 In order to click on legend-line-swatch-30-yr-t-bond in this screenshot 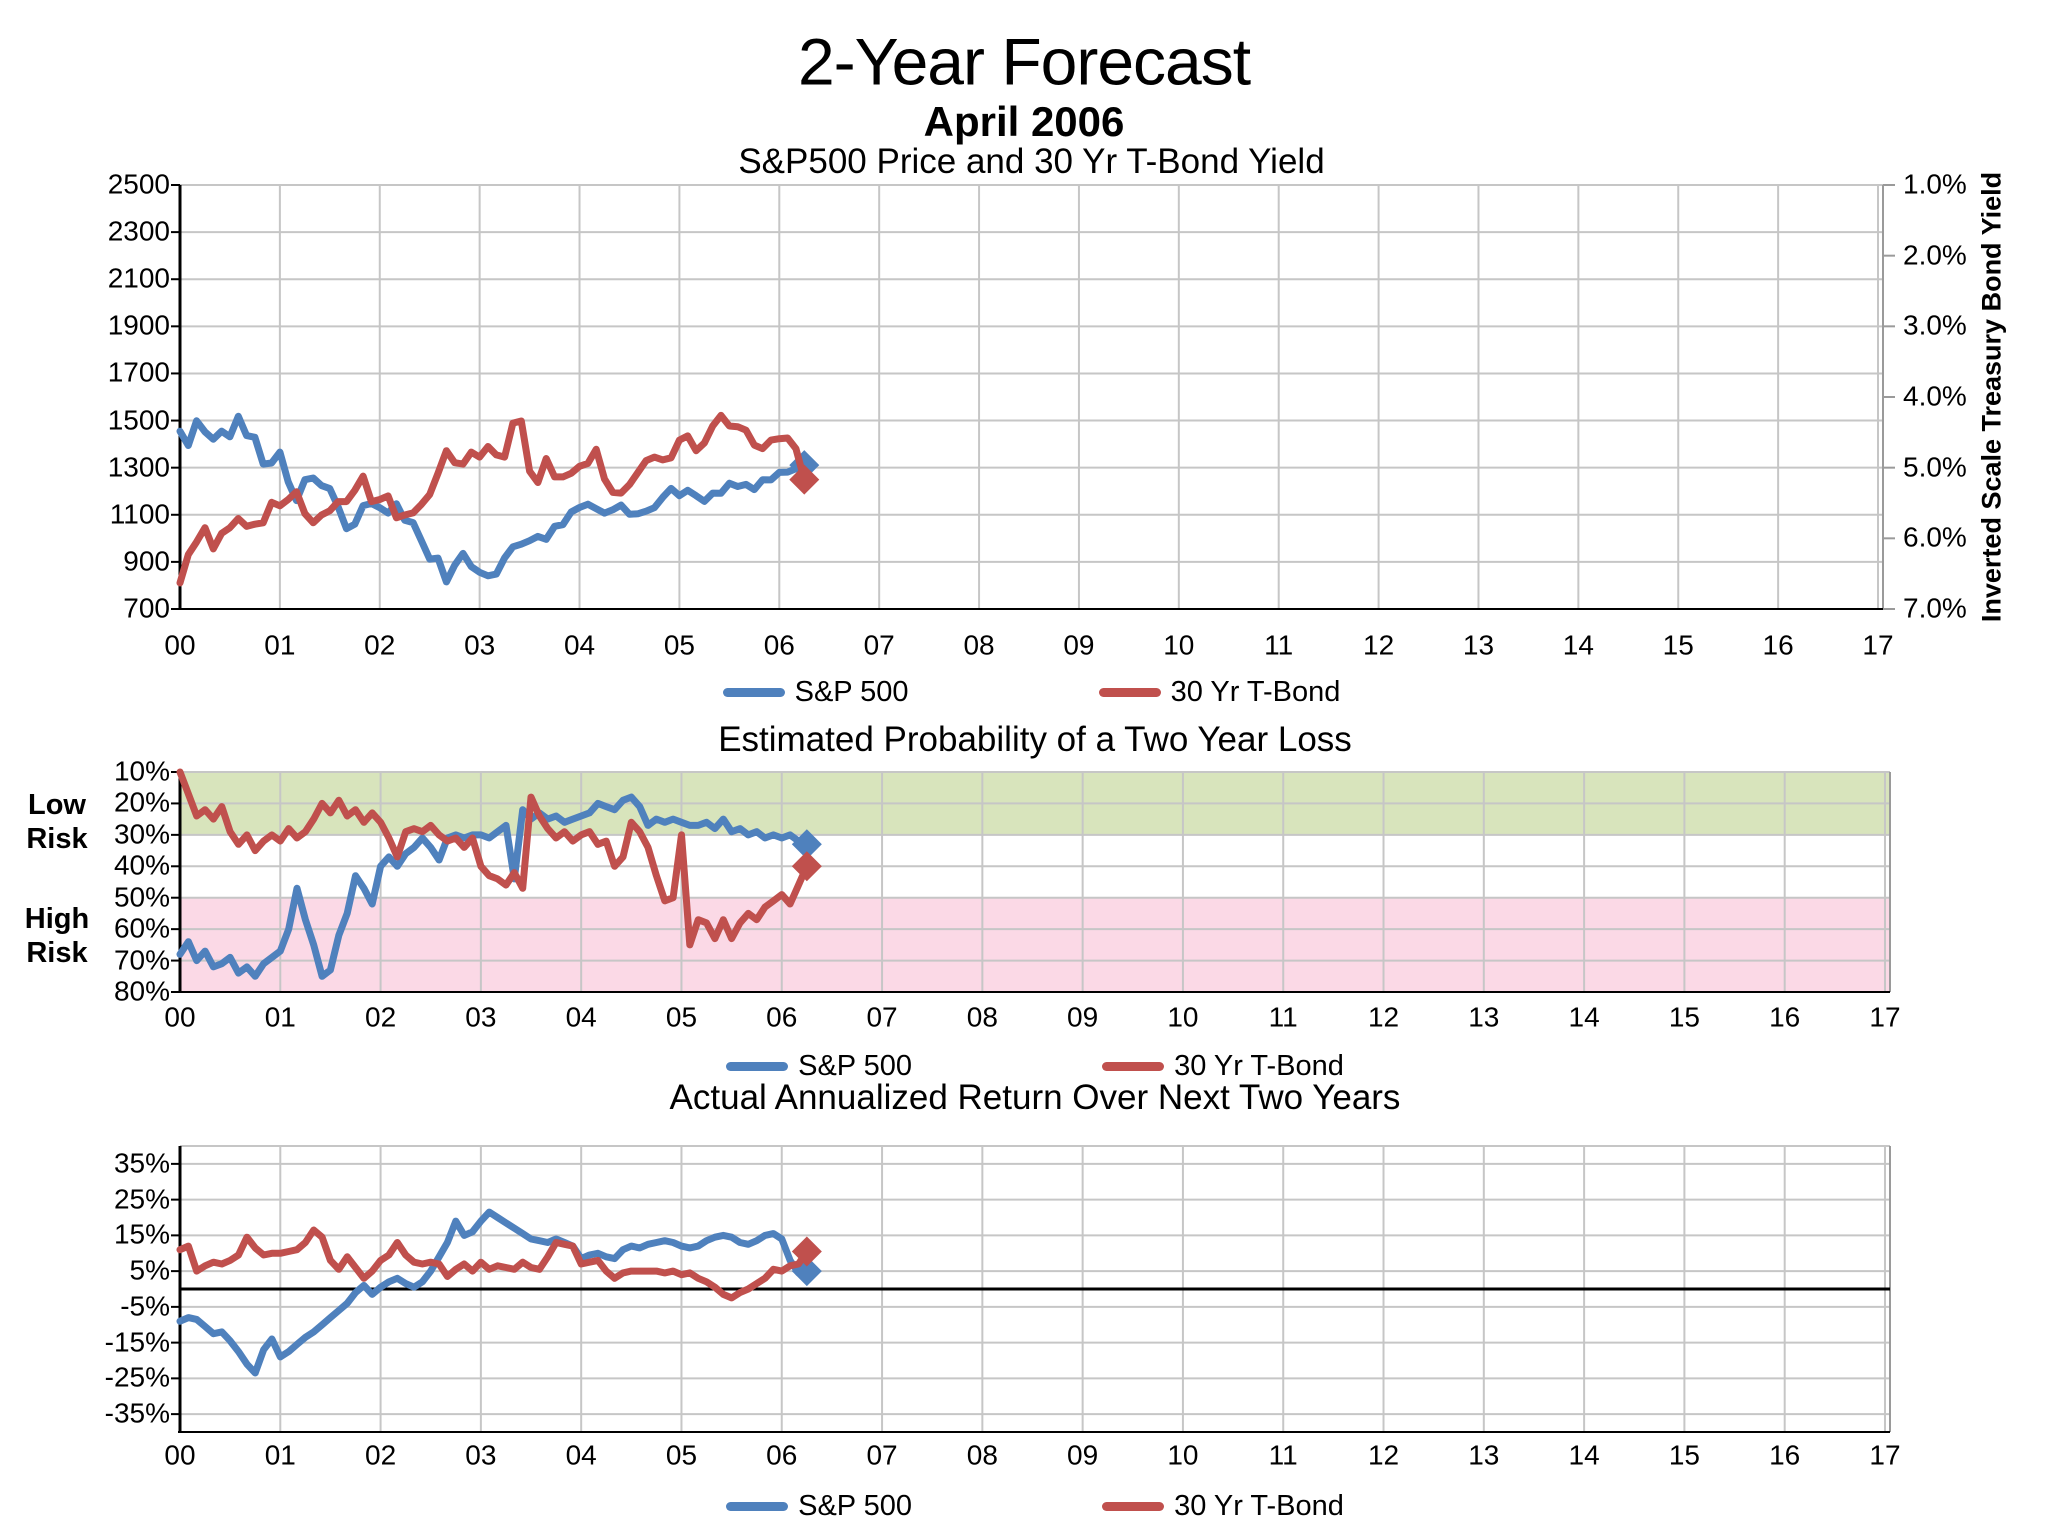, I will do `click(1133, 1066)`.